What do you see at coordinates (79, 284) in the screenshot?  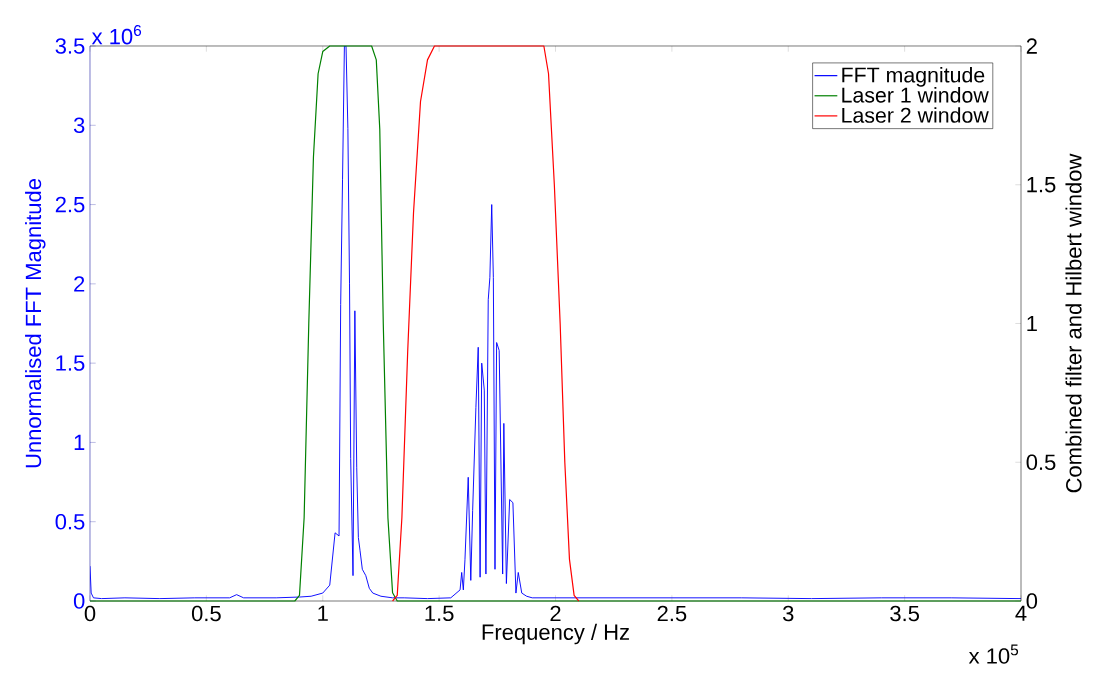 I see `y-tick-label: 2` at bounding box center [79, 284].